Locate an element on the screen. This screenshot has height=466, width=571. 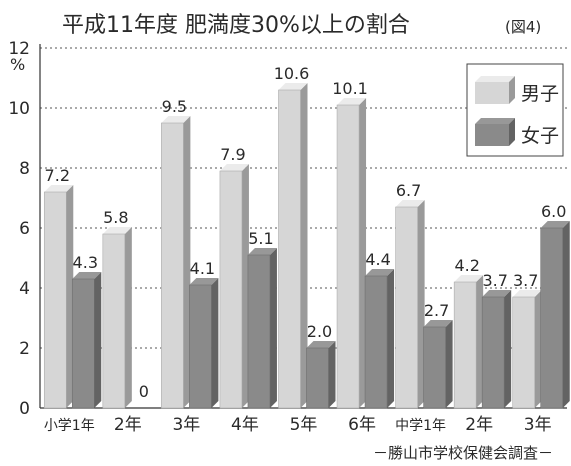
x-axis: 小学1年 2年 3年 4年 5年 6年 中学1年 2年 3年 is located at coordinates (298, 425).